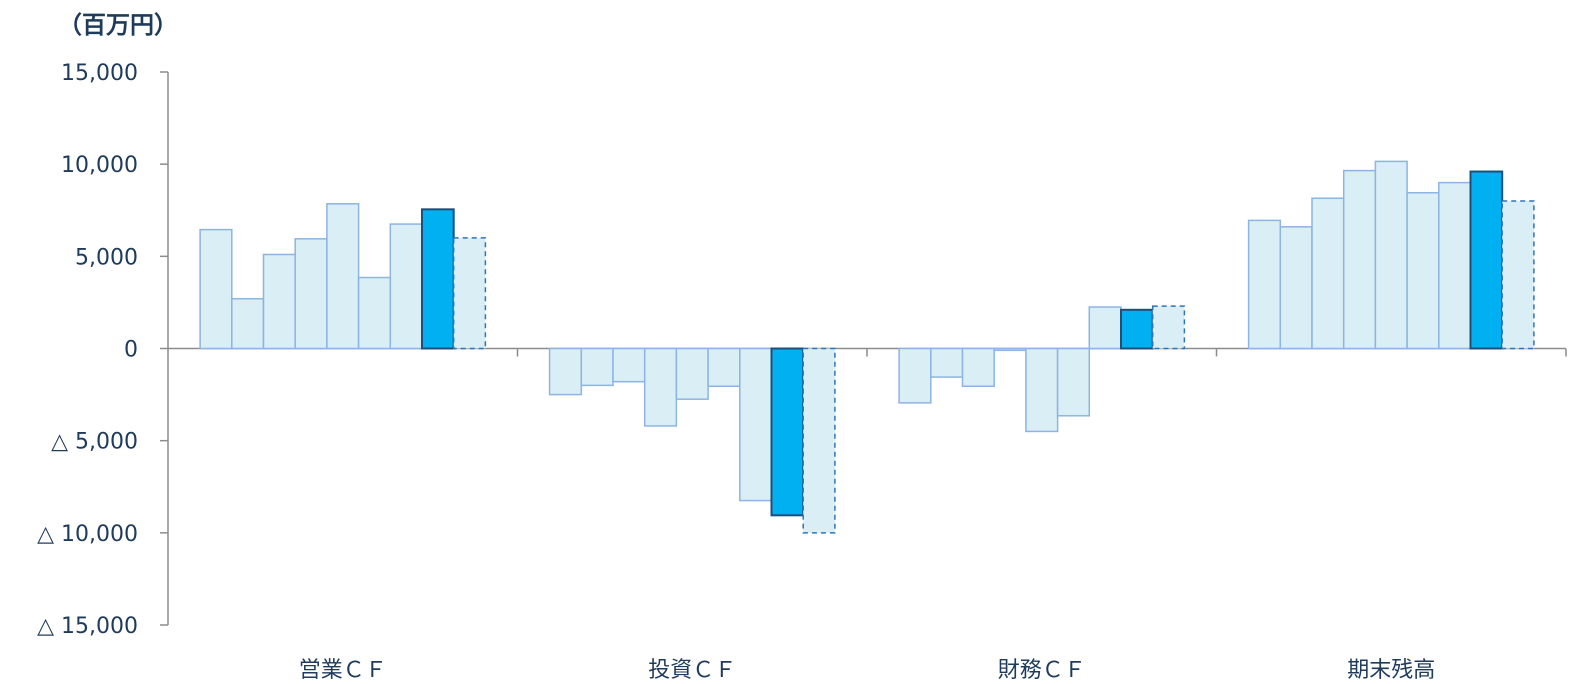  I want to click on category-label: 営業ＣＦ, so click(343, 670).